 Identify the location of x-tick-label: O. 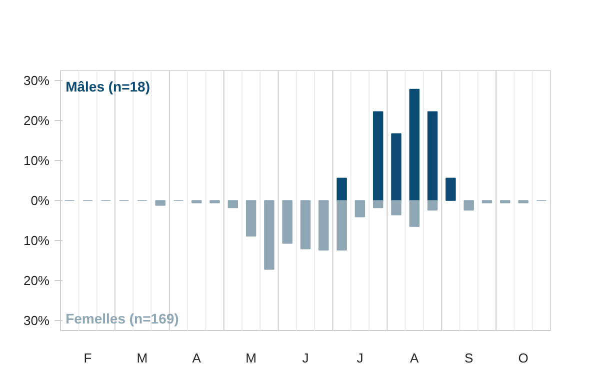
(523, 358).